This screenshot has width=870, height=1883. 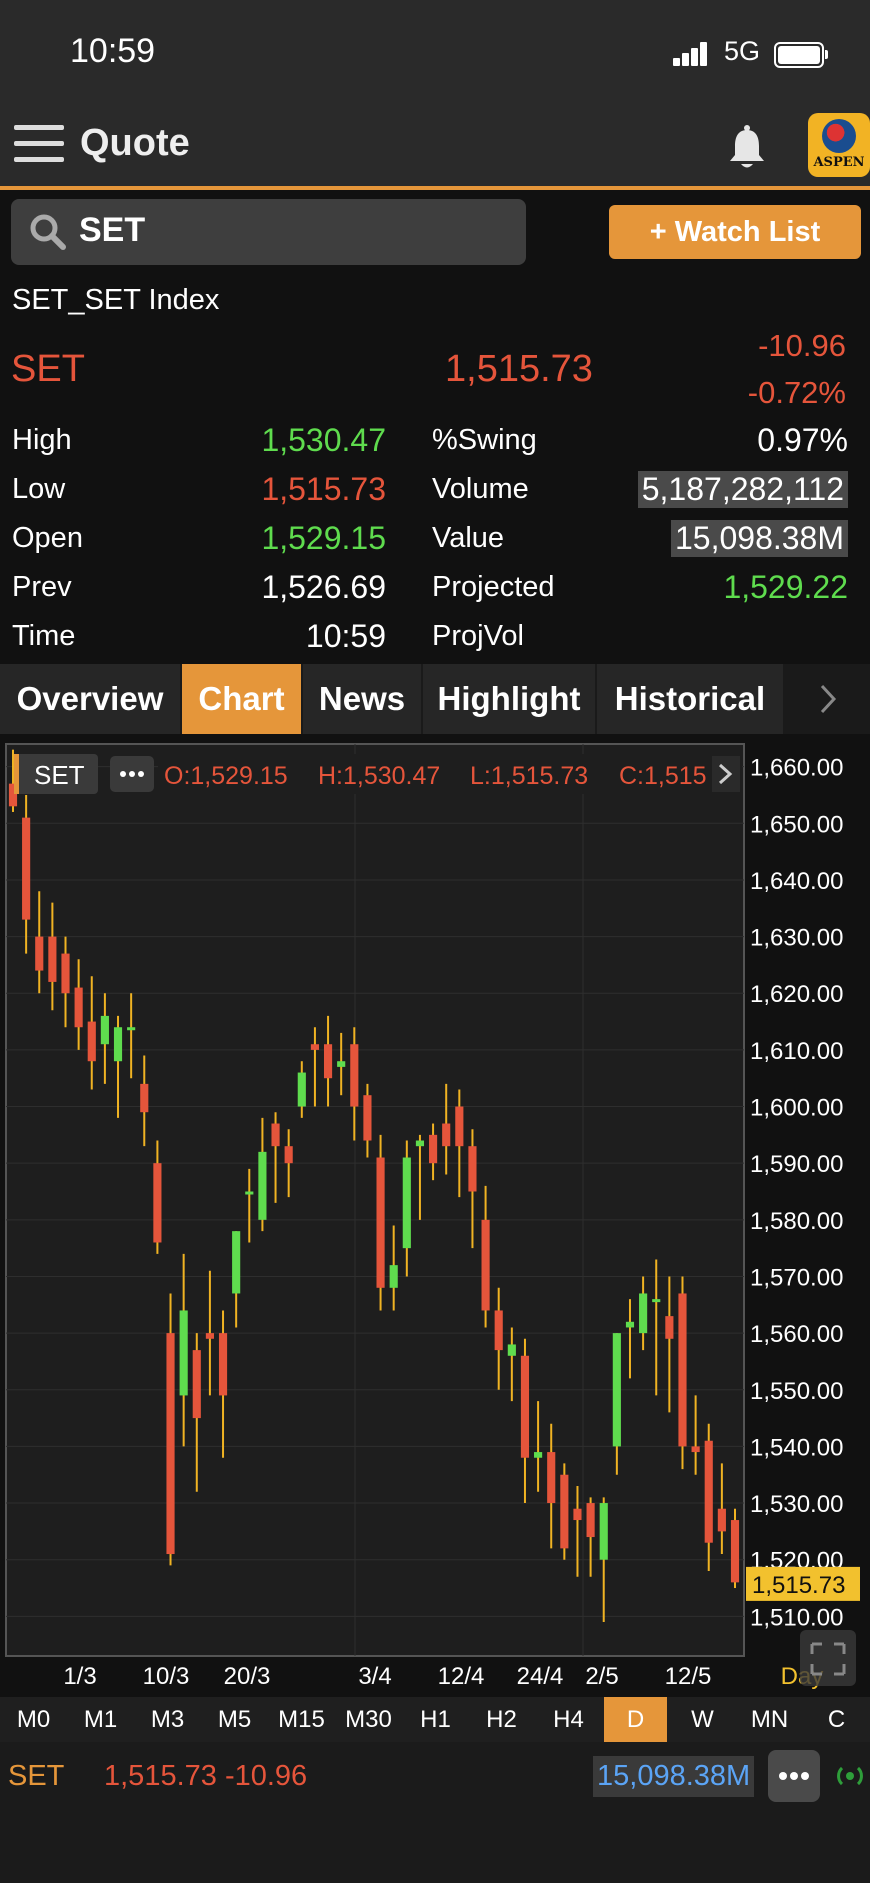 I want to click on more-options-button, so click(x=794, y=1776).